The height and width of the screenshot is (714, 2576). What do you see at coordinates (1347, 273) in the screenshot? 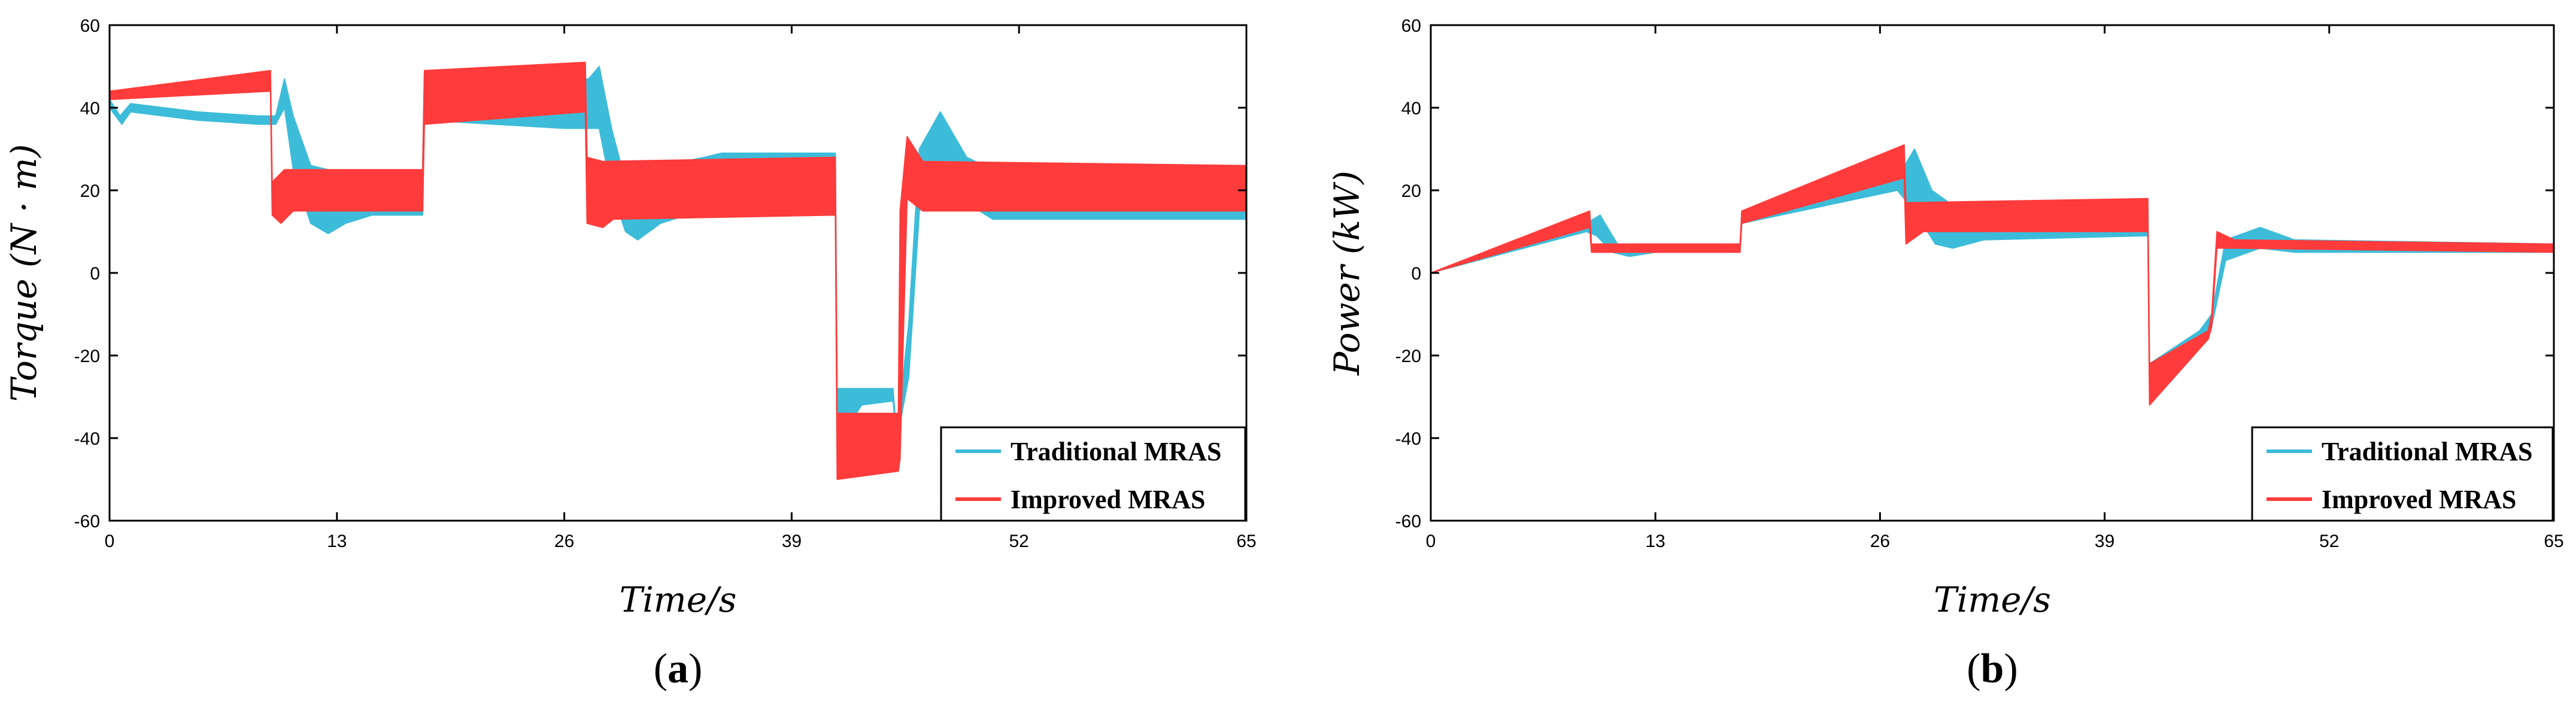
I see `y-axis-label: Power (kW)` at bounding box center [1347, 273].